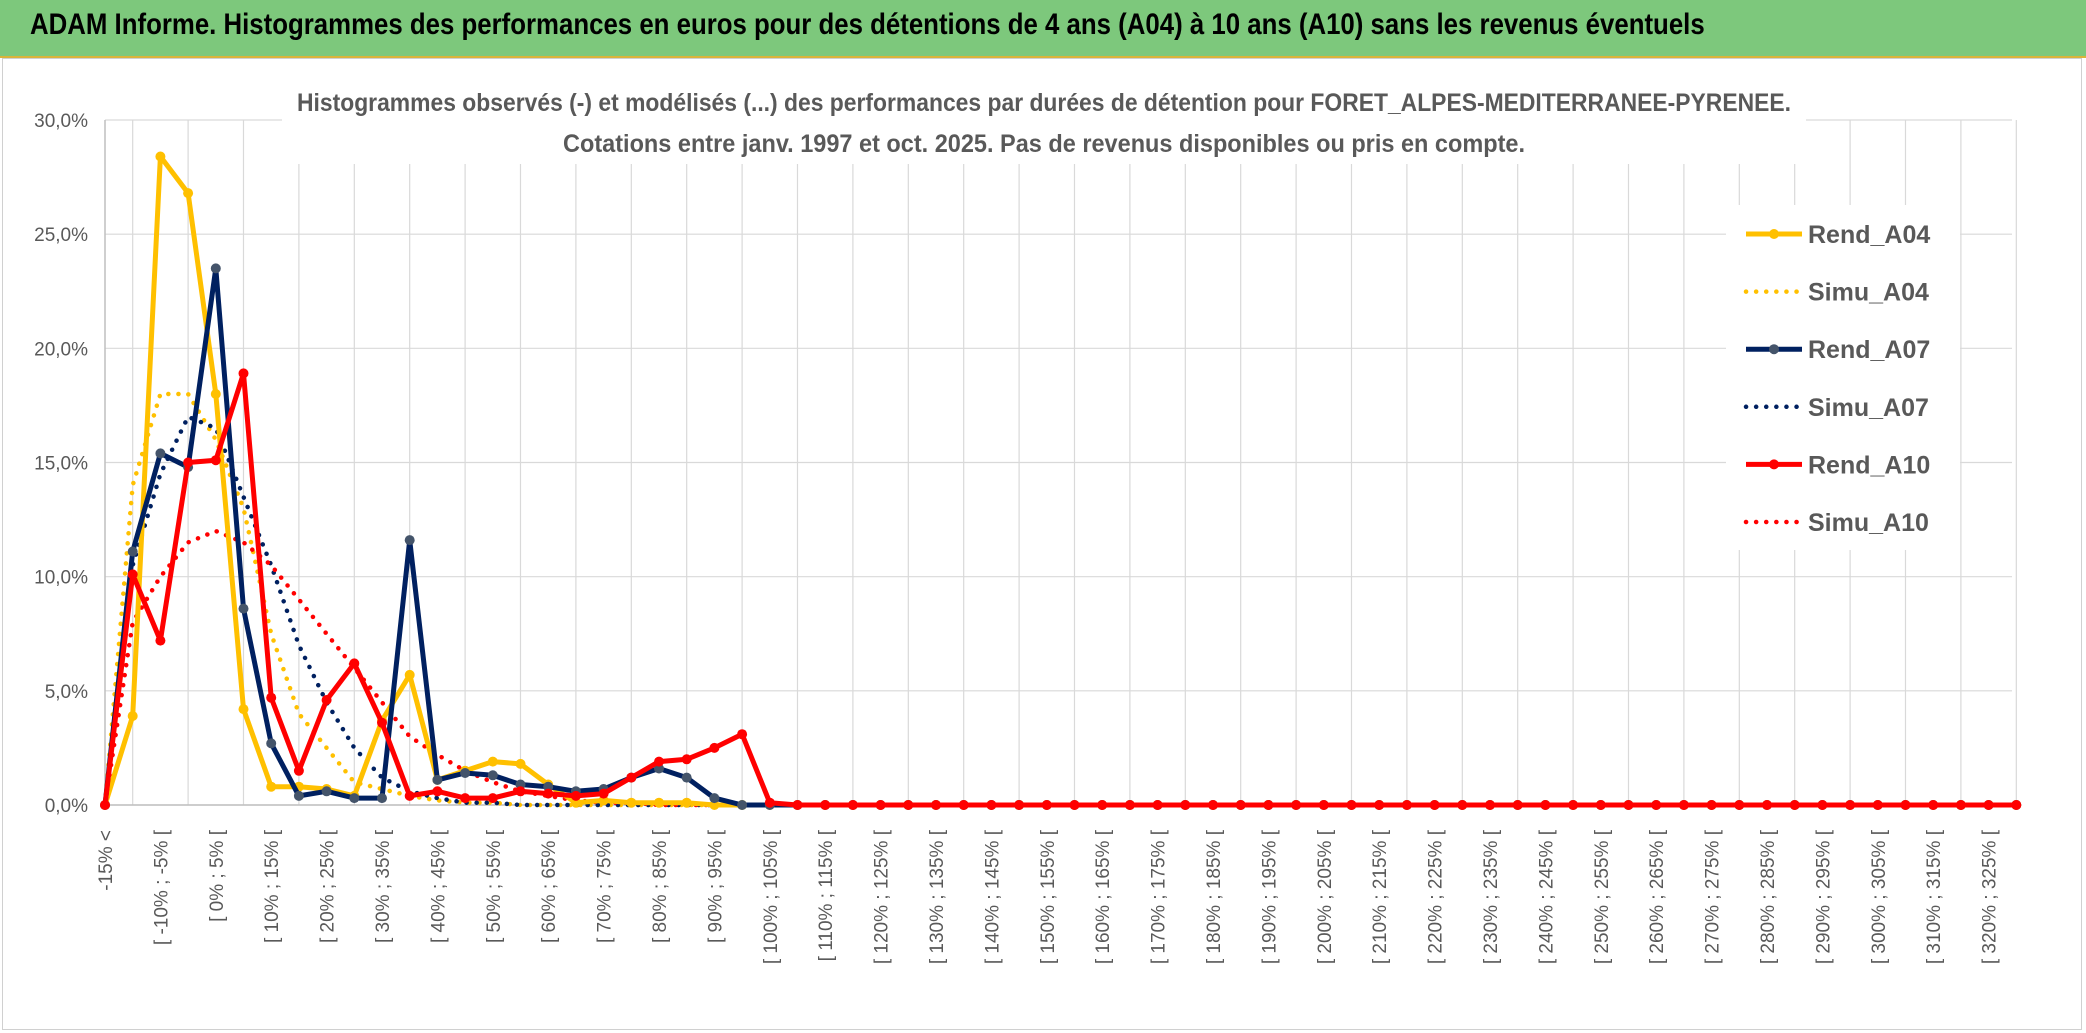  Describe the element at coordinates (106, 860) in the screenshot. I see `x-tick-label: -15% <` at that location.